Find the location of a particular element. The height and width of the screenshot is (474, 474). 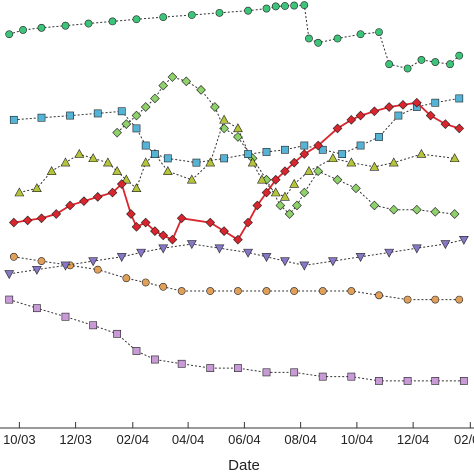

x-tick-label: 02/05 is located at coordinates (464, 439).